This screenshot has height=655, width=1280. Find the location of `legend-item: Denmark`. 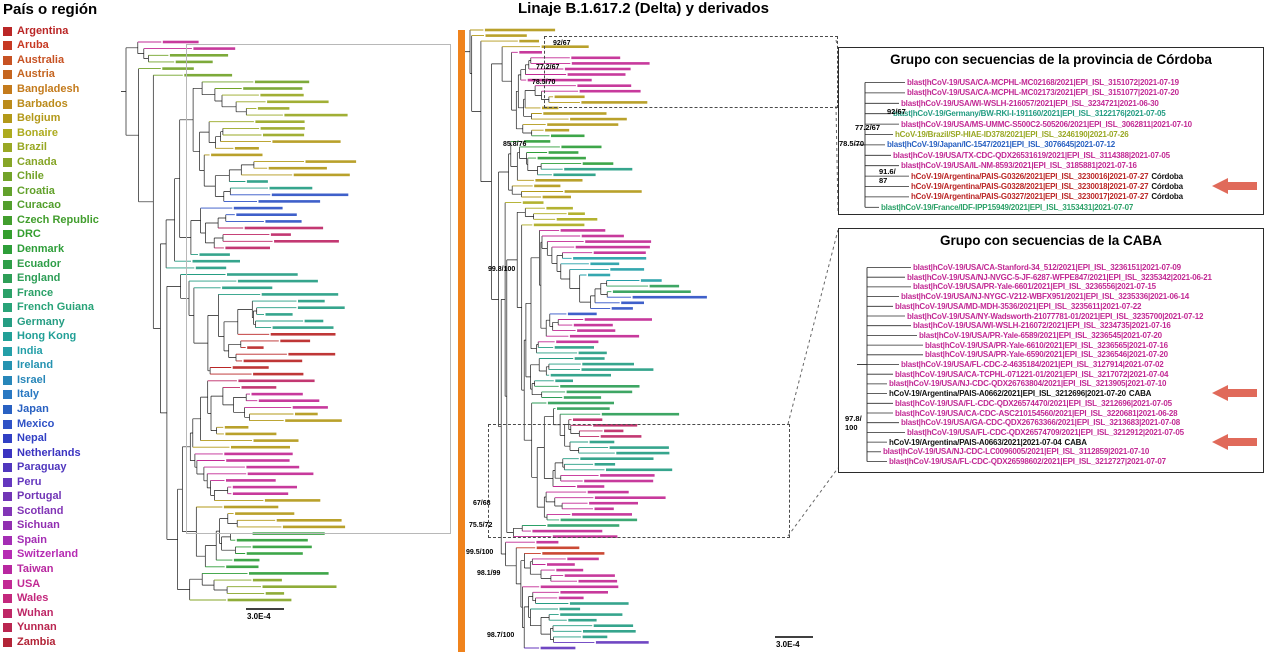

legend-item: Denmark is located at coordinates (63, 249).